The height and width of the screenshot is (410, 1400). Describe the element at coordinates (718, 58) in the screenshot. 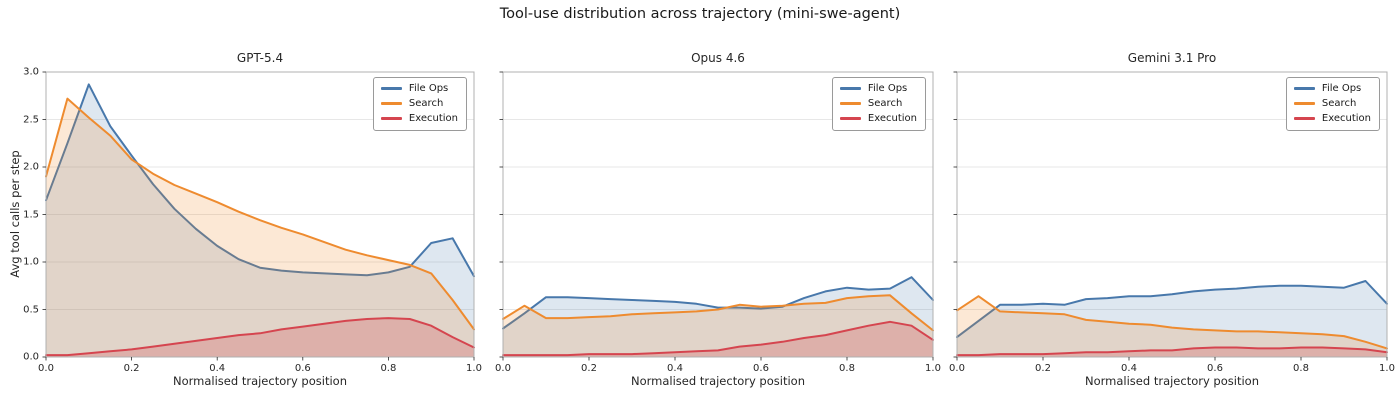

I see `subplot-title: Opus 4.6` at that location.